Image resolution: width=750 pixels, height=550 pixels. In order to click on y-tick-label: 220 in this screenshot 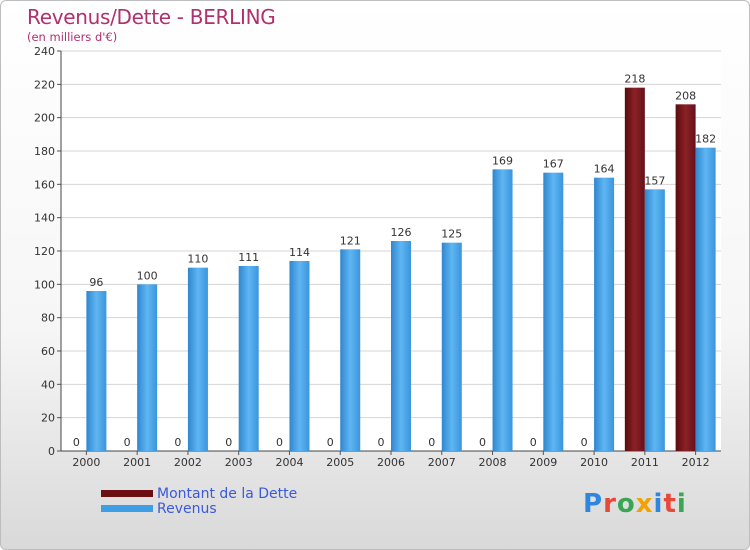, I will do `click(44, 84)`.